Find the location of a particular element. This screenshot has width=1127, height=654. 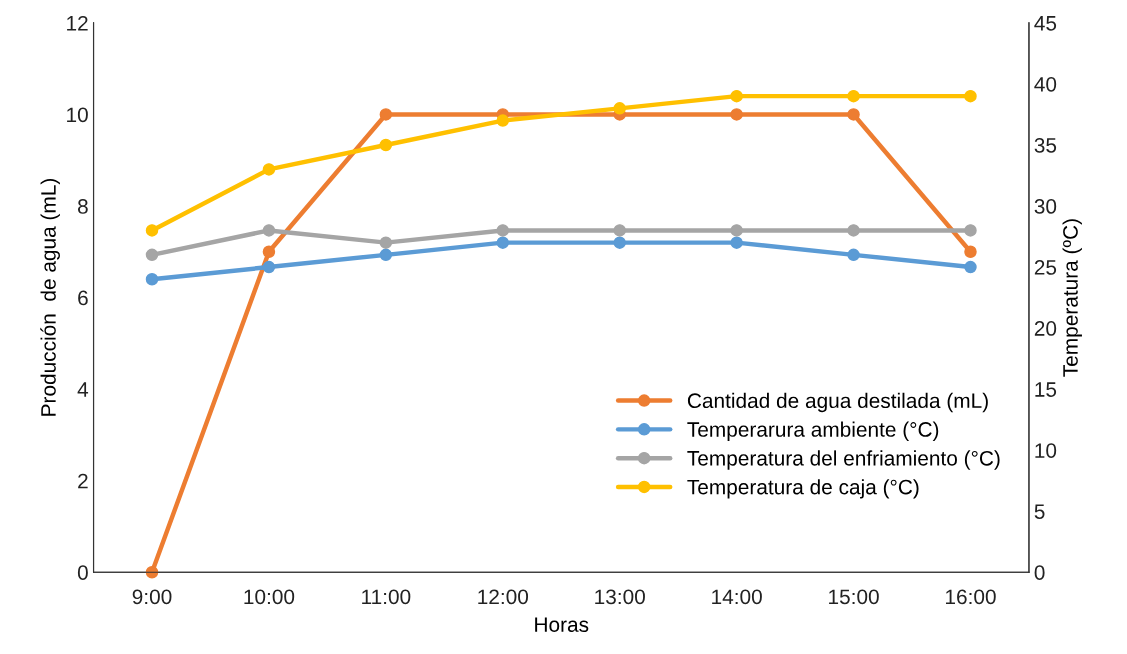

y2-tick-label: 30 is located at coordinates (1045, 206).